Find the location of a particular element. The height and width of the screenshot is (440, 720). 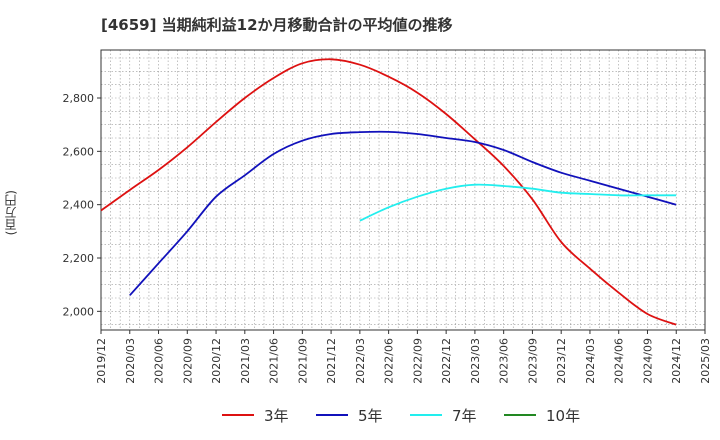

x-tick-label: 2023/12 is located at coordinates (561, 361).